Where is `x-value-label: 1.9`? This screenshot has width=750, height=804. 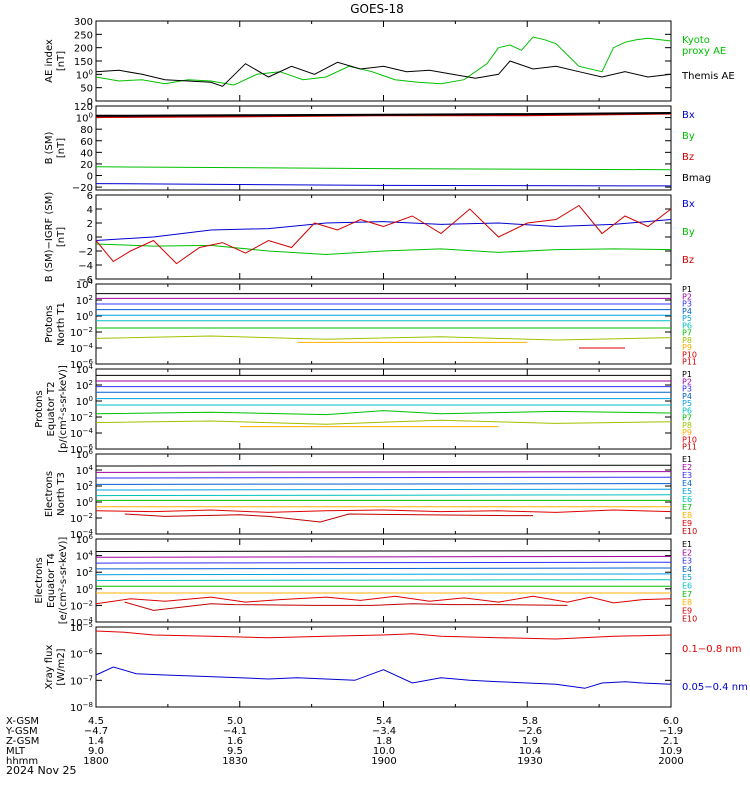 x-value-label: 1.9 is located at coordinates (530, 741).